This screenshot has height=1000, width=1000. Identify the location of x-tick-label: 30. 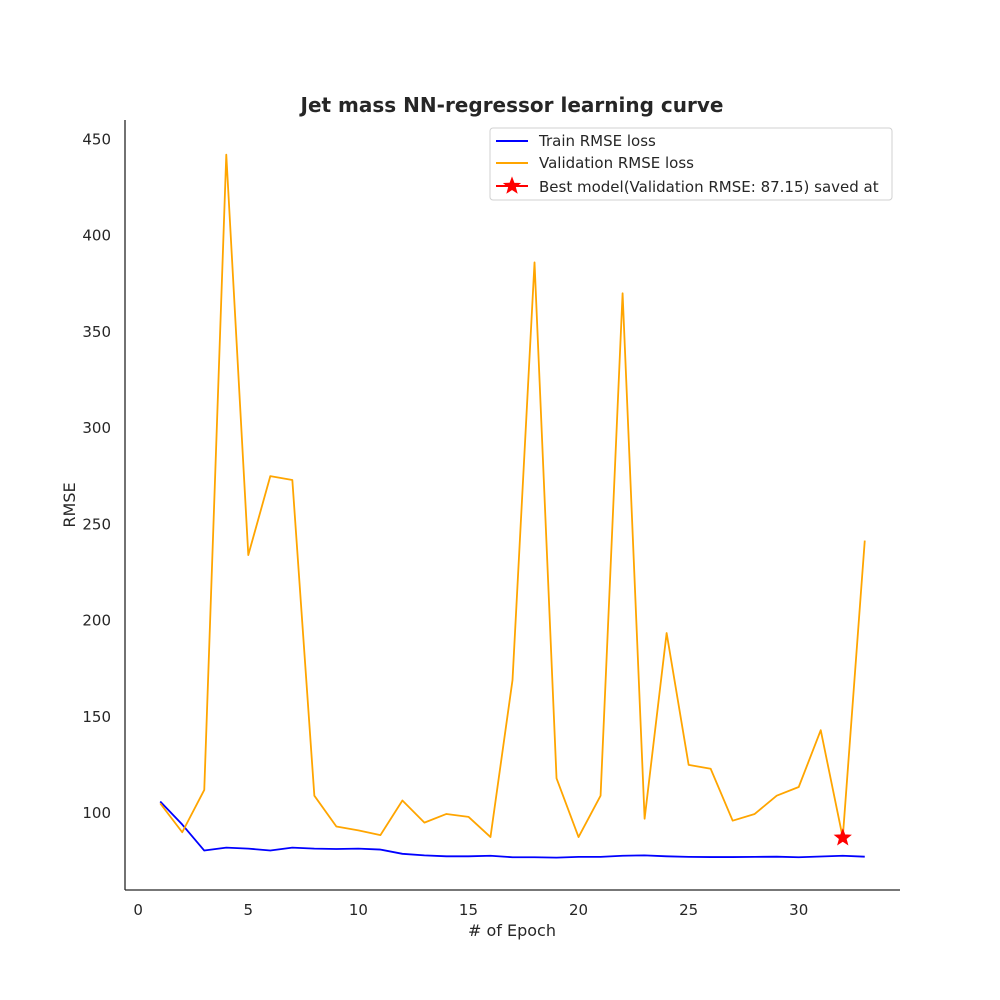
(798, 910).